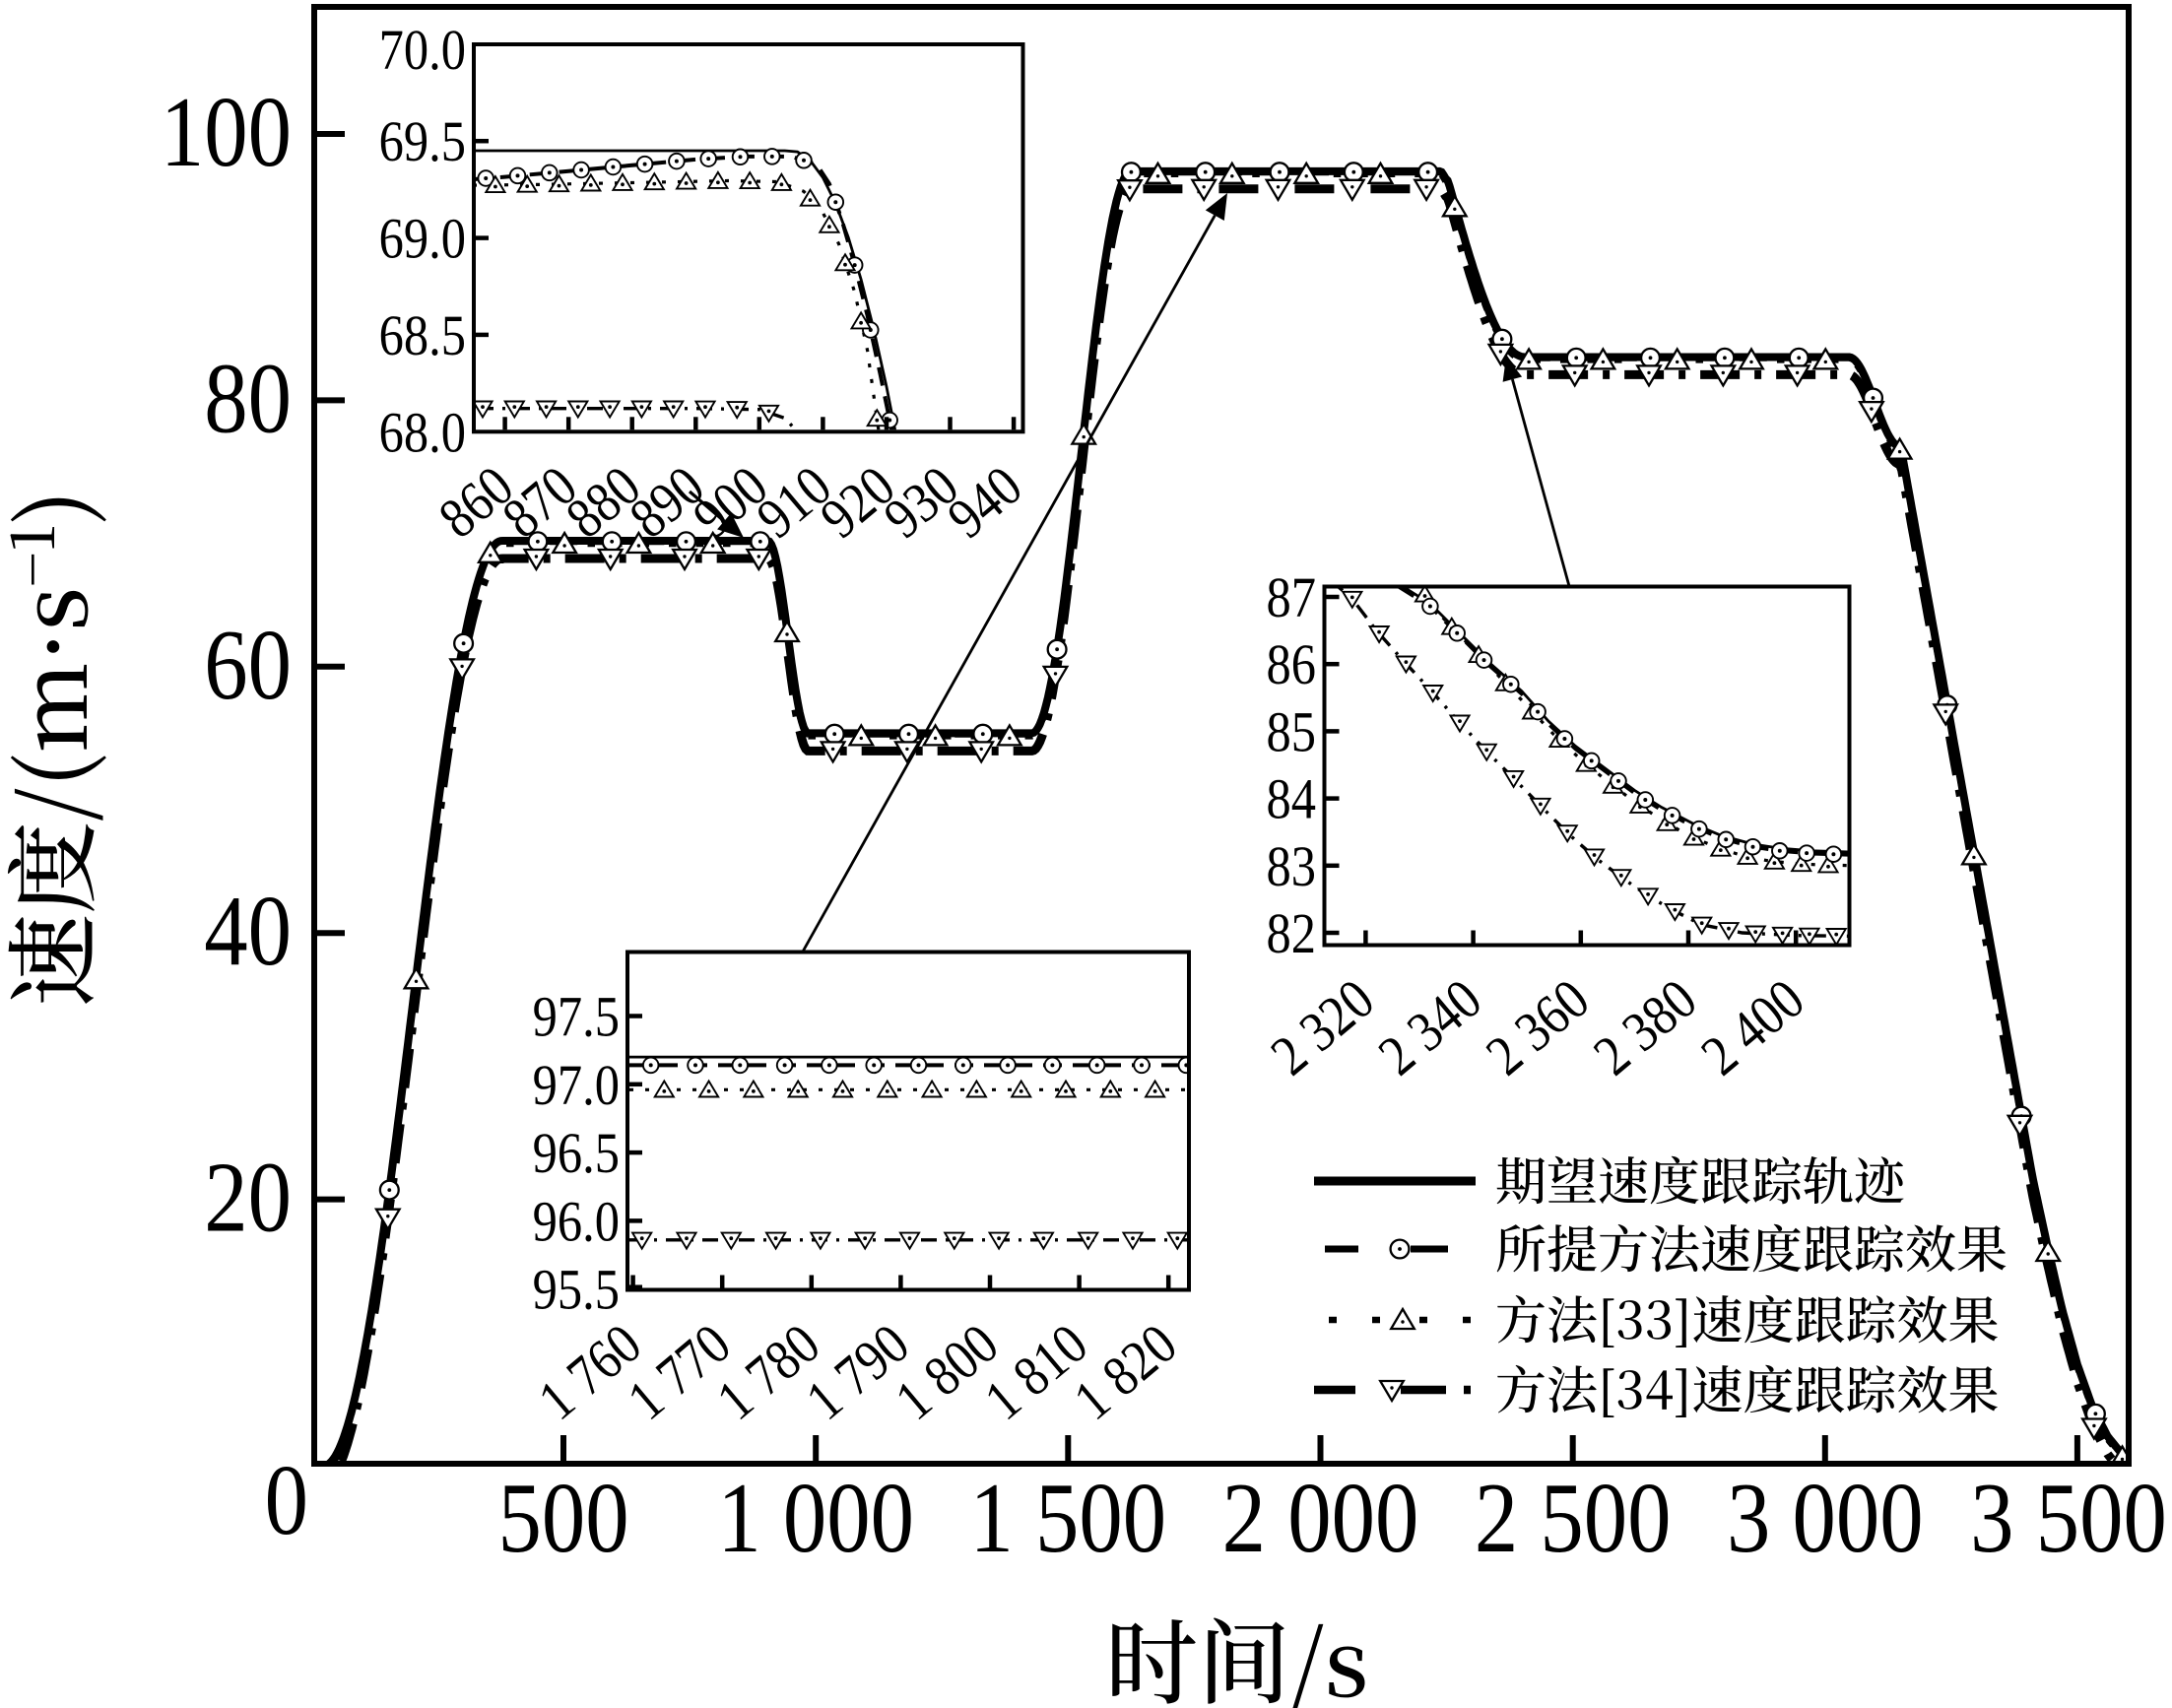 This screenshot has width=2172, height=1708. I want to click on svg-text: 100, so click(226, 131).